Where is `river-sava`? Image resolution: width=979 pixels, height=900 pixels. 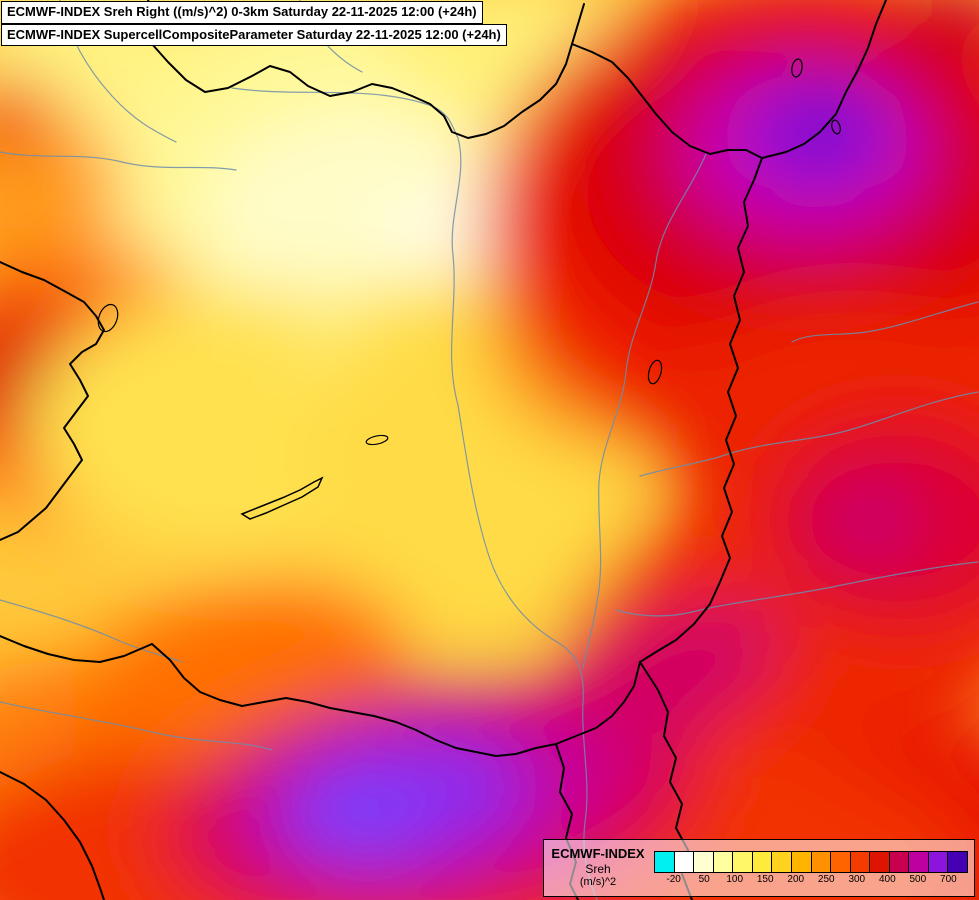 river-sava is located at coordinates (136, 726).